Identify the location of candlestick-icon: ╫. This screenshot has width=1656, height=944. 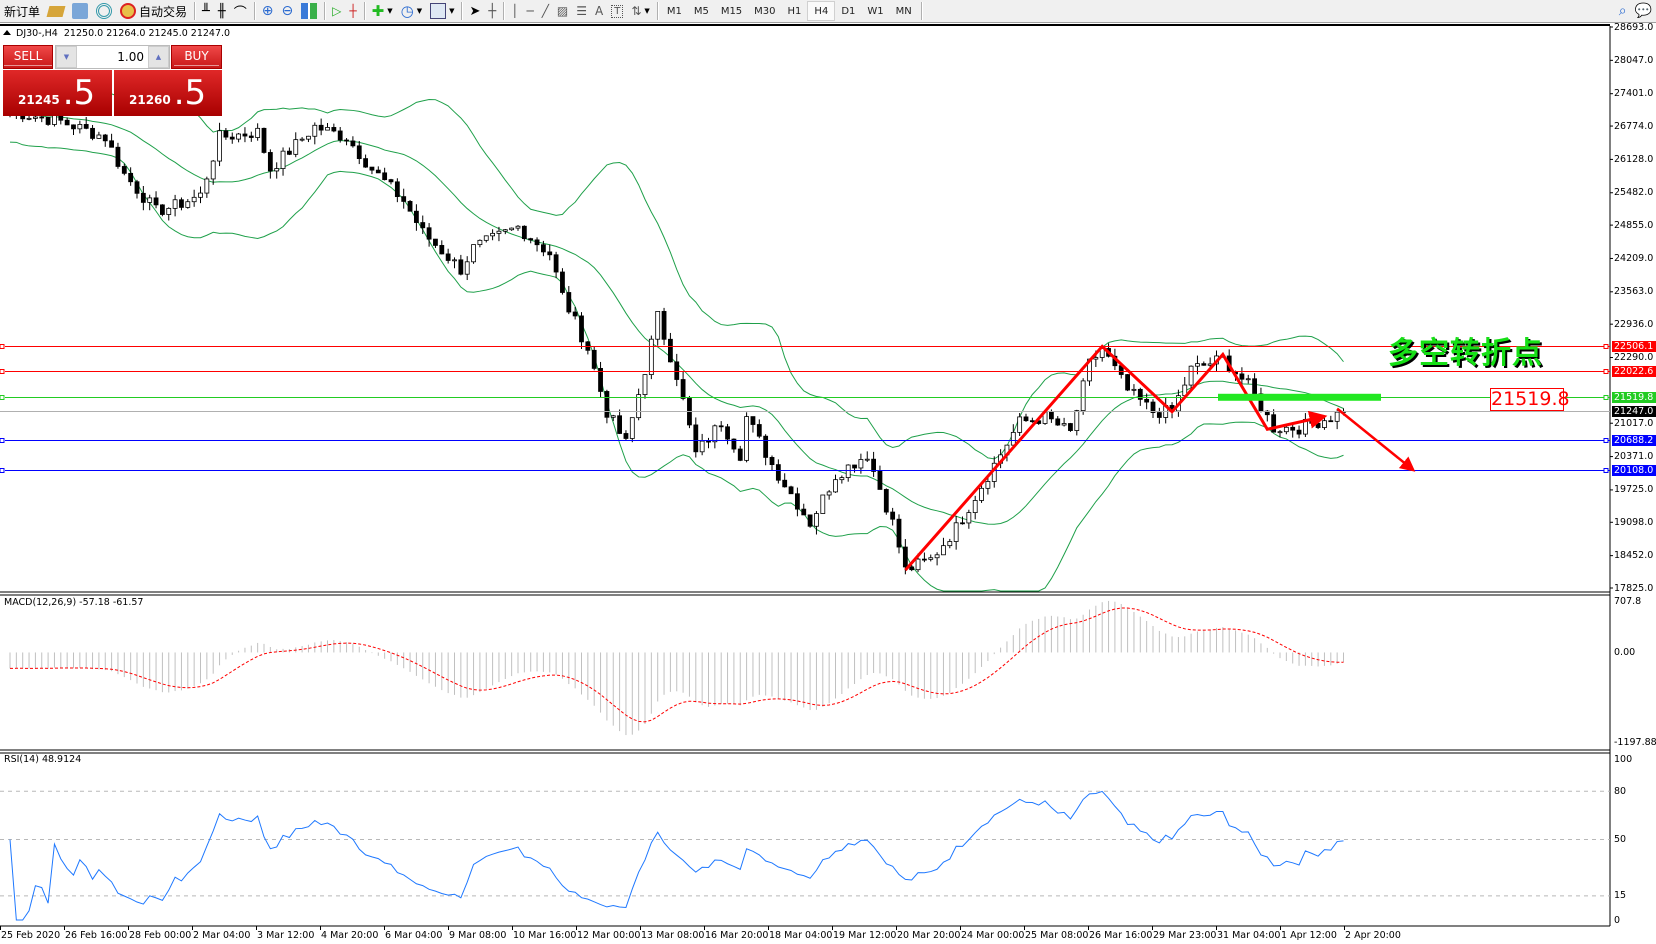
(221, 11).